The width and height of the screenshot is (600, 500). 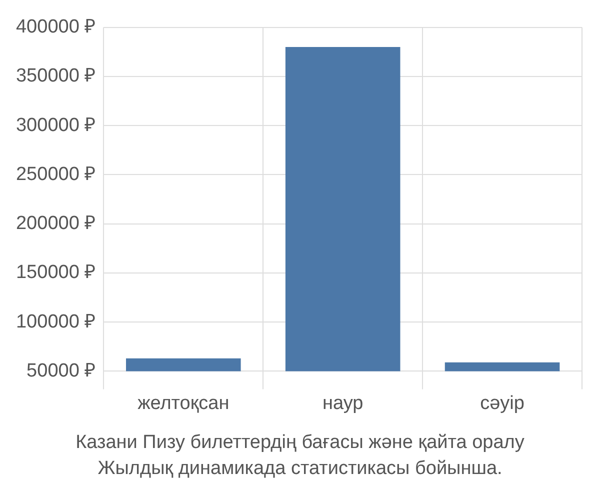 I want to click on x-tick-label: сәуір, so click(x=502, y=403).